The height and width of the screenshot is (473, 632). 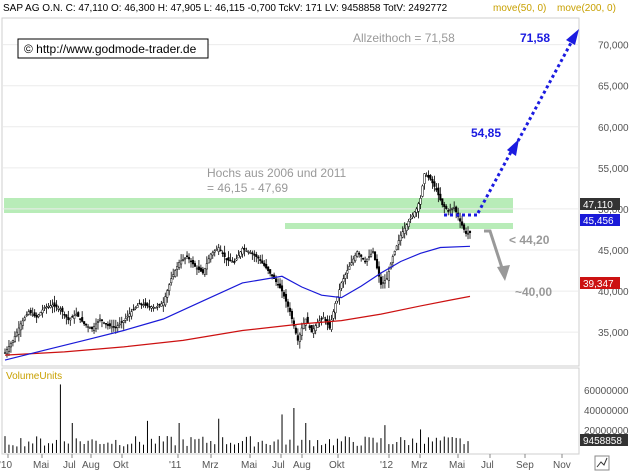 What do you see at coordinates (613, 210) in the screenshot?
I see `y-tick-label: 50,000` at bounding box center [613, 210].